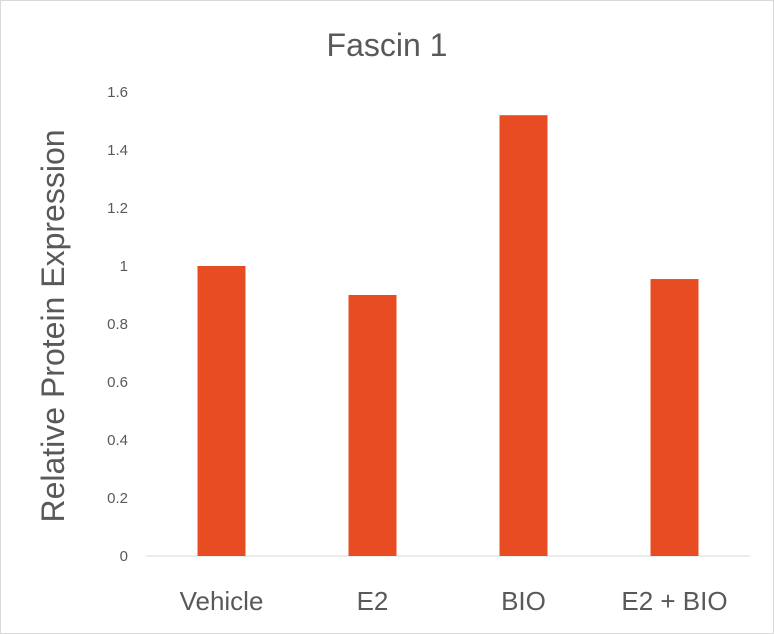 Image resolution: width=774 pixels, height=634 pixels. Describe the element at coordinates (387, 45) in the screenshot. I see `chart-title: Fascin 1` at that location.